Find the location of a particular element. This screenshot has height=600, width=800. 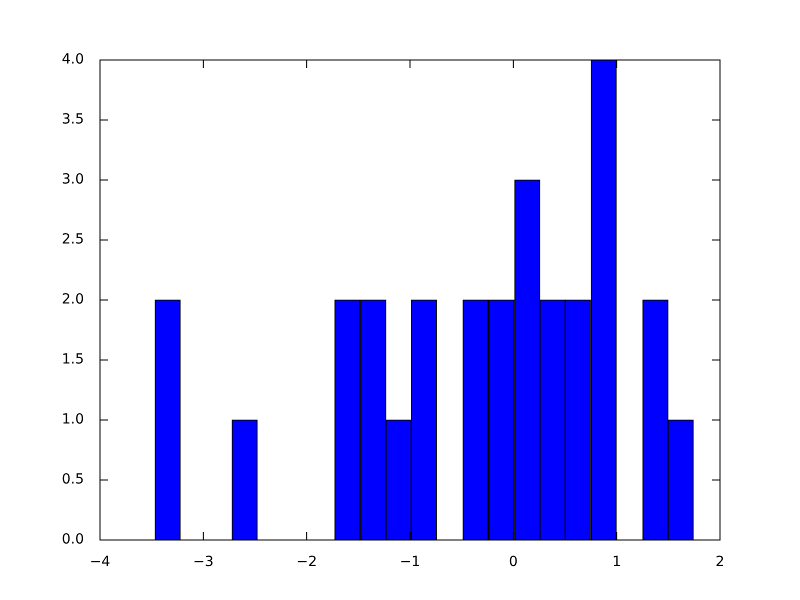

x-tick-label: 1 is located at coordinates (617, 562).